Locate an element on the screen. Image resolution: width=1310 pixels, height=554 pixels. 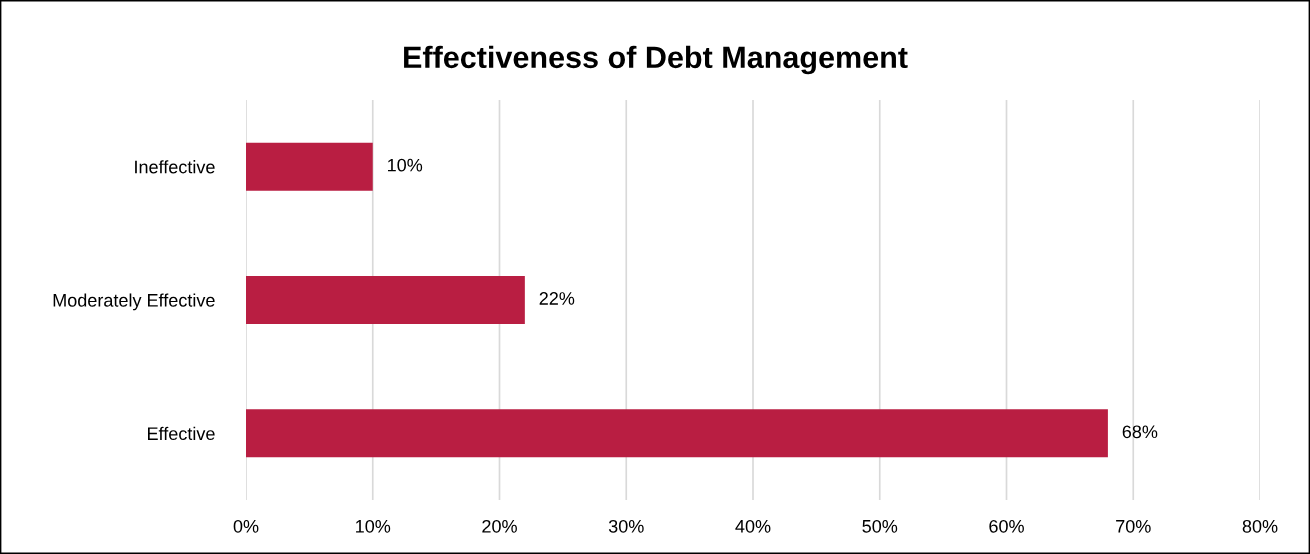
y-tick-label: Effective is located at coordinates (181, 433).